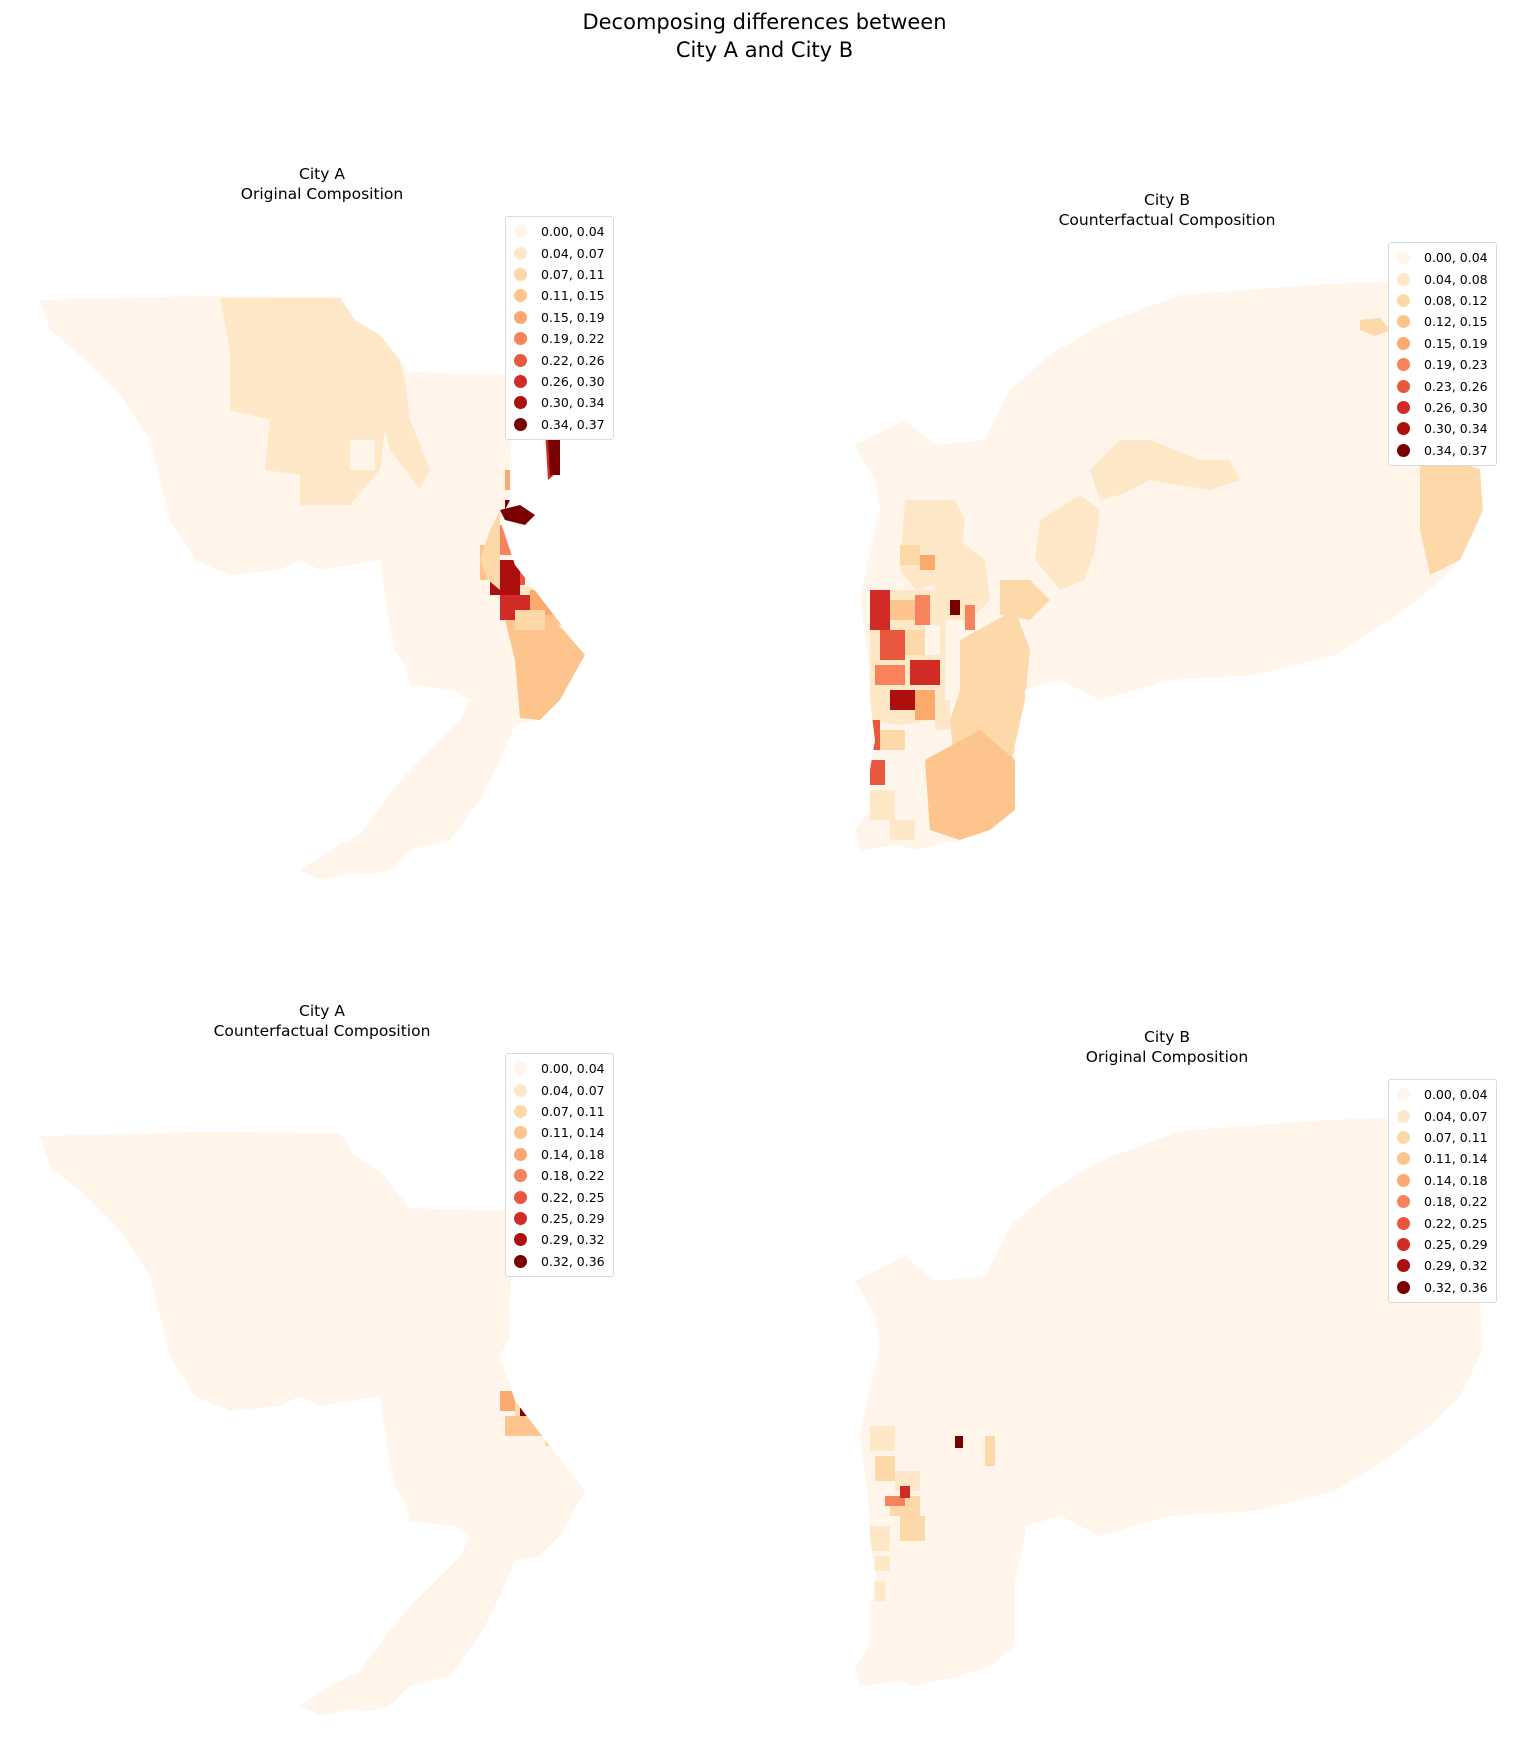  I want to click on legend-label: 0.11, 0.14, so click(573, 1133).